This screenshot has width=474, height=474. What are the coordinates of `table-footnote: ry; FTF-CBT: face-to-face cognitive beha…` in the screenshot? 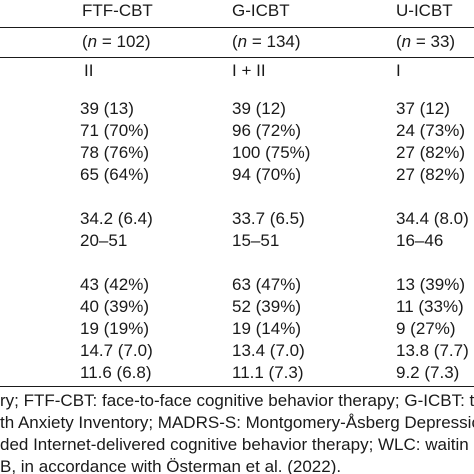 It's located at (237, 400).